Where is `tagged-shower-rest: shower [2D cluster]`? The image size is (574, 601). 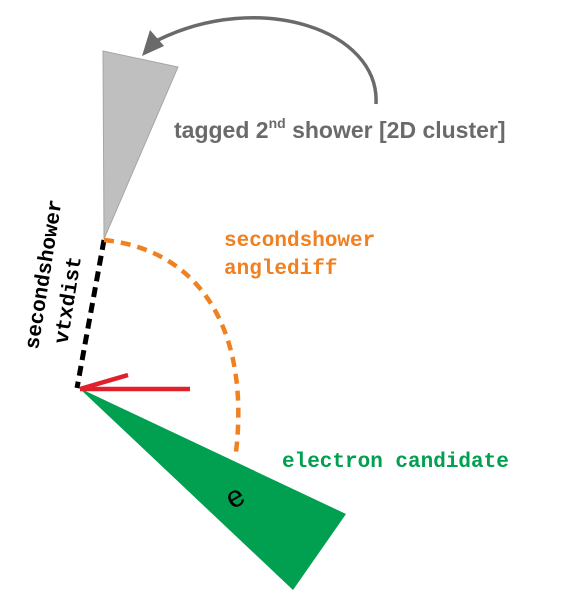 tagged-shower-rest: shower [2D cluster] is located at coordinates (396, 130).